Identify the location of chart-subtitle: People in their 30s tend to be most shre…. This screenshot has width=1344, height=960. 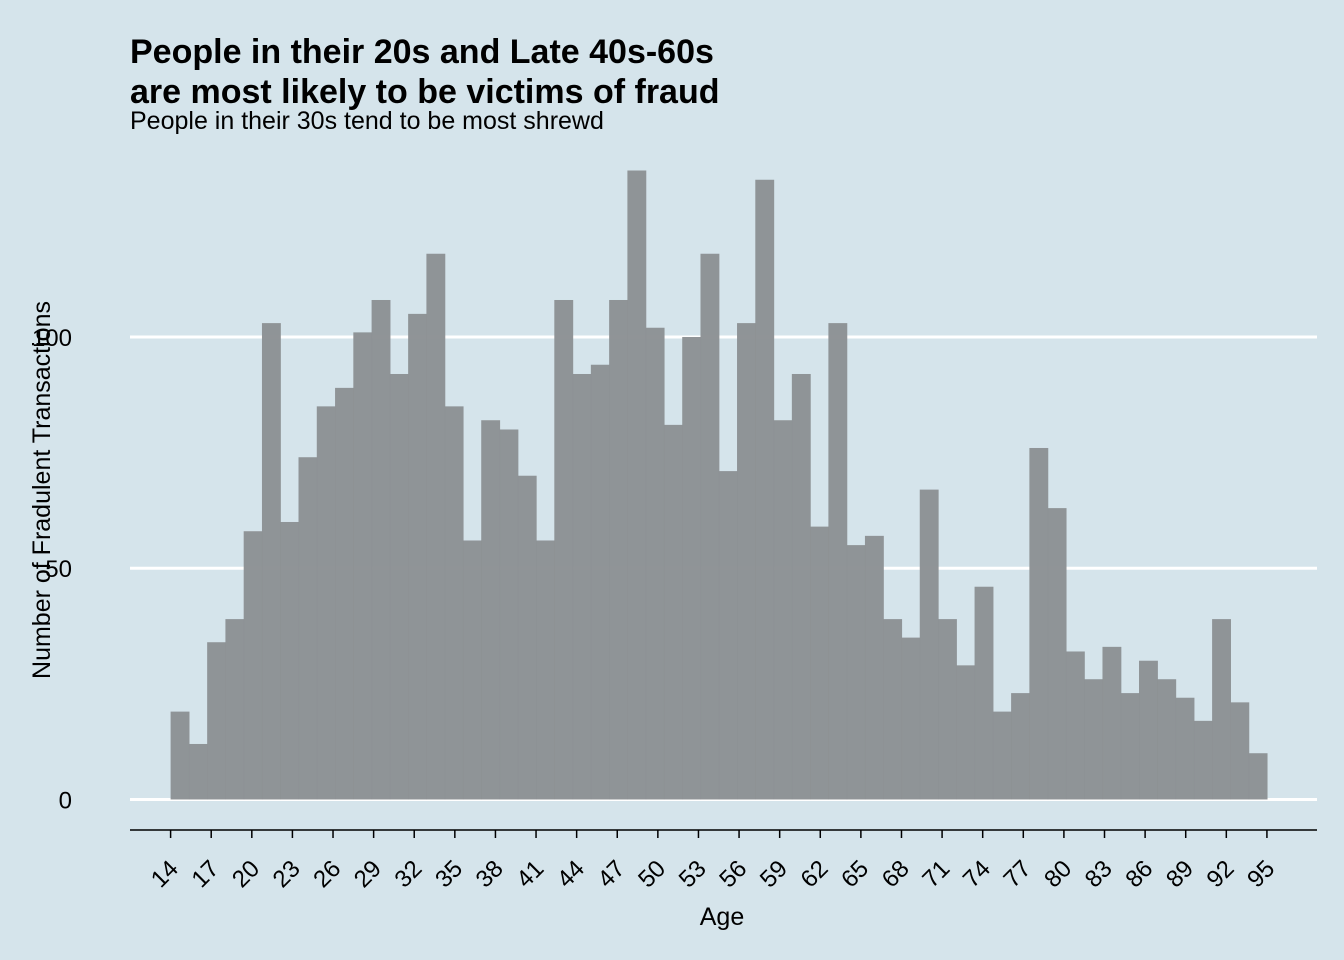
(367, 121).